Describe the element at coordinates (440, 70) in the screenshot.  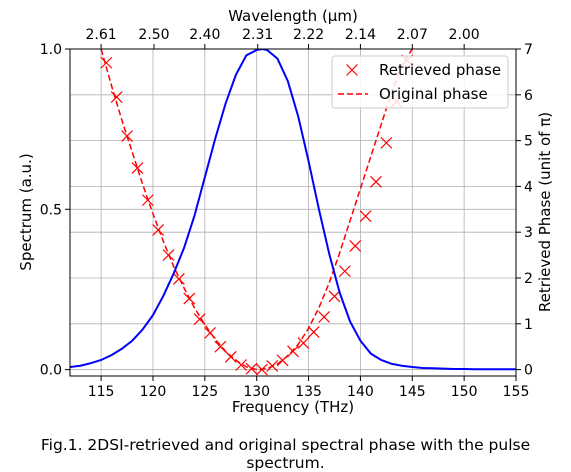
I see `legend-label: Retrieved phase` at that location.